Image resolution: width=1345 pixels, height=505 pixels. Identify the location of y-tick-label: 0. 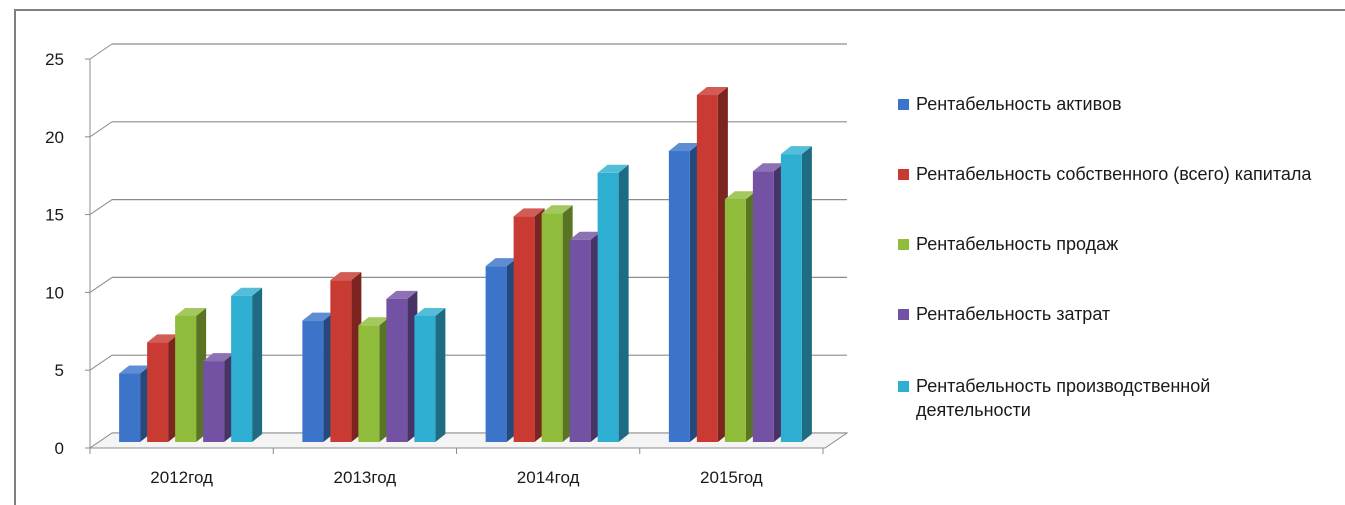
(59, 448).